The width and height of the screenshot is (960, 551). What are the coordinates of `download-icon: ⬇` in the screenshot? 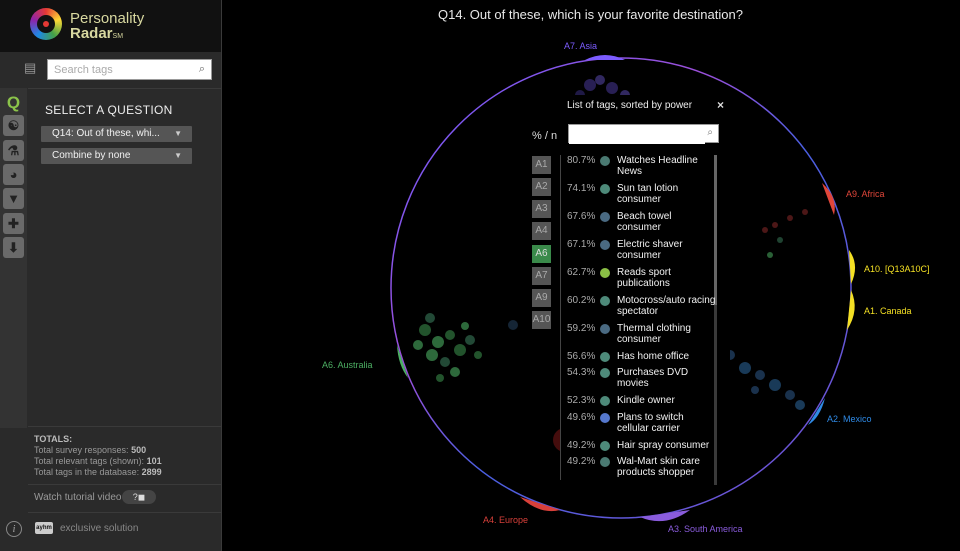 It's located at (13, 247).